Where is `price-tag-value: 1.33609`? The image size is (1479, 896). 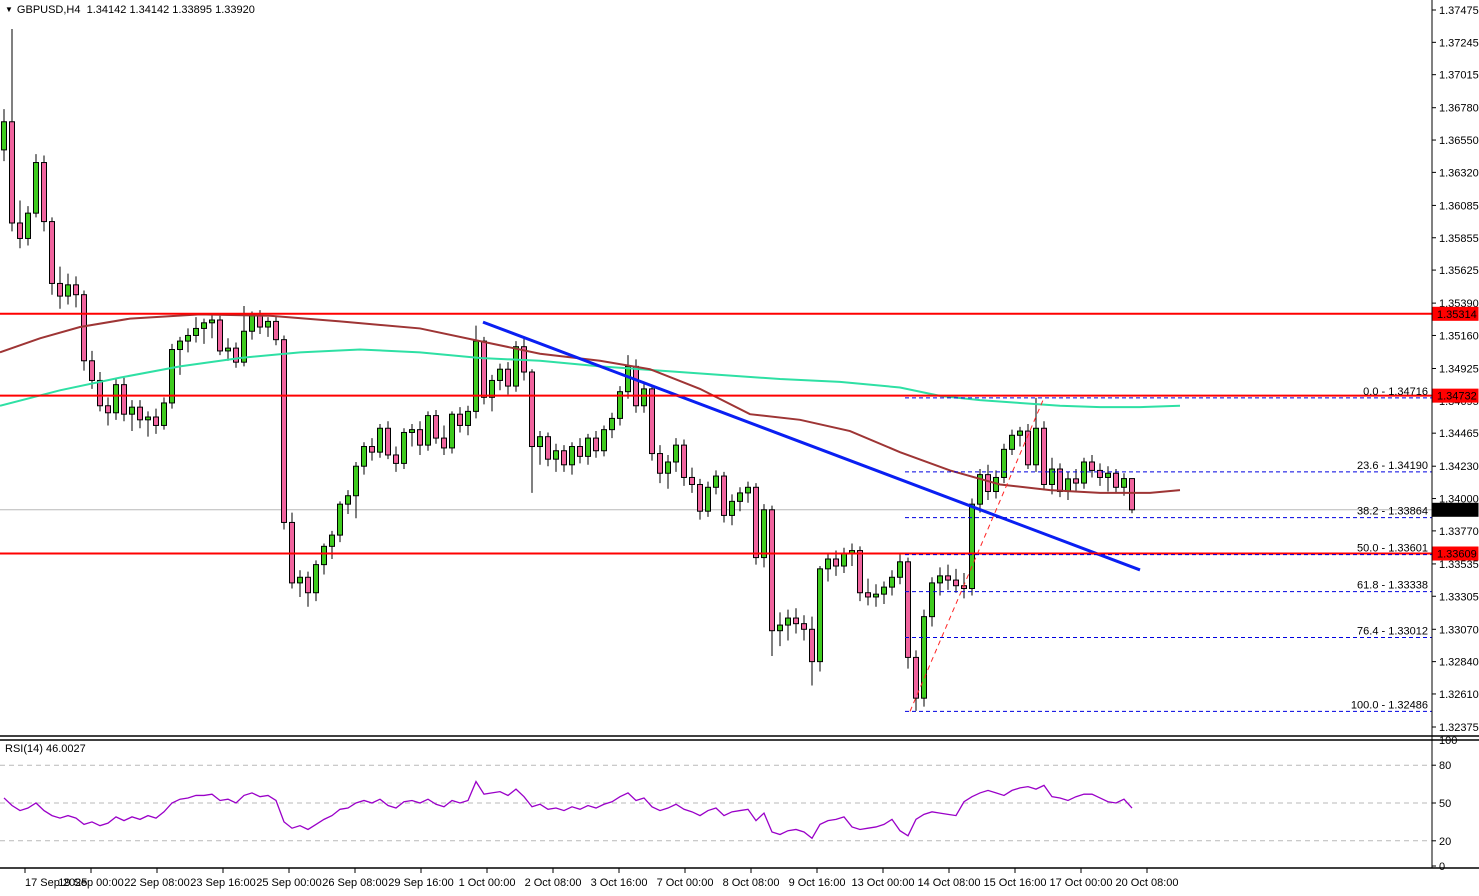
price-tag-value: 1.33609 is located at coordinates (1457, 555).